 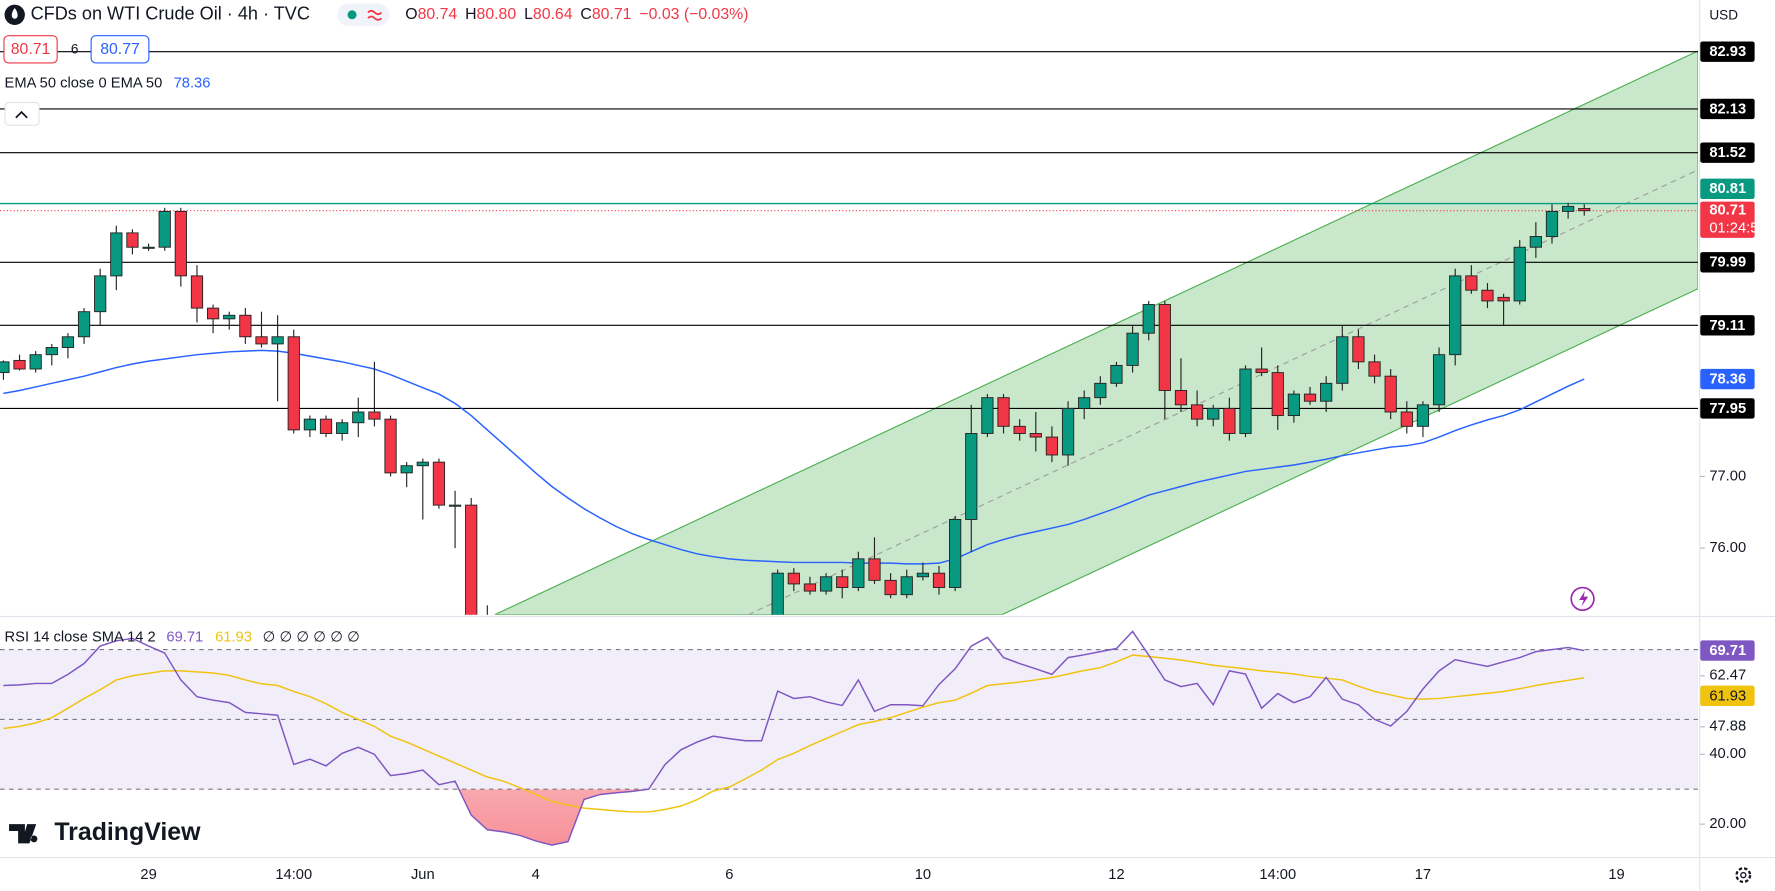 I want to click on bid-price: 80.71, so click(x=31, y=49).